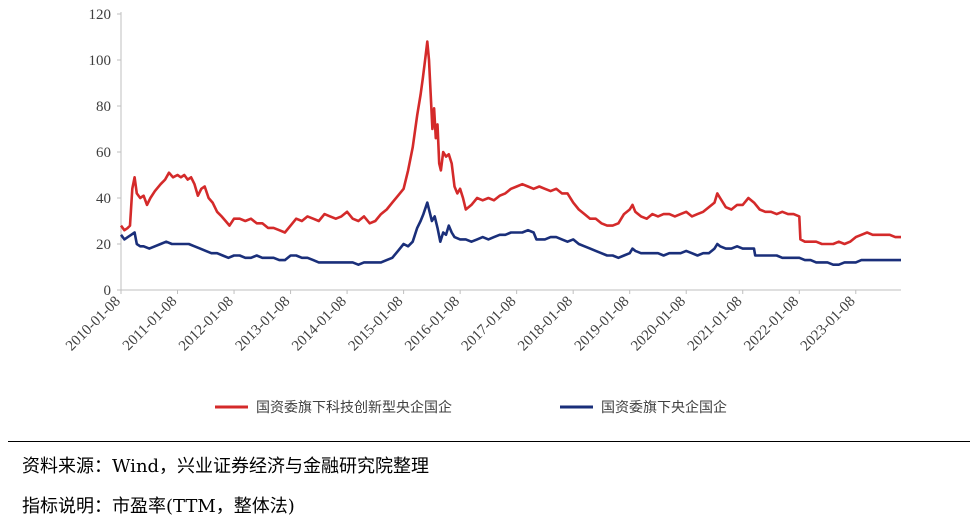 This screenshot has width=980, height=526. What do you see at coordinates (103, 245) in the screenshot?
I see `y-tick-label: 20` at bounding box center [103, 245].